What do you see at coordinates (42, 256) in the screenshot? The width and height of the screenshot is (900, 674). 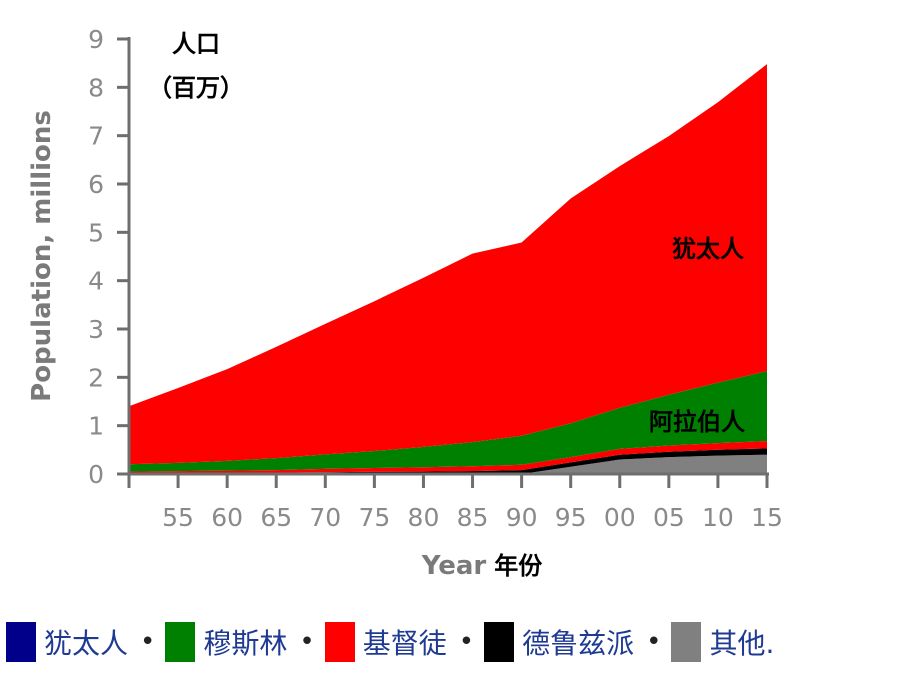 I see `y-axis-label: Population, millions` at bounding box center [42, 256].